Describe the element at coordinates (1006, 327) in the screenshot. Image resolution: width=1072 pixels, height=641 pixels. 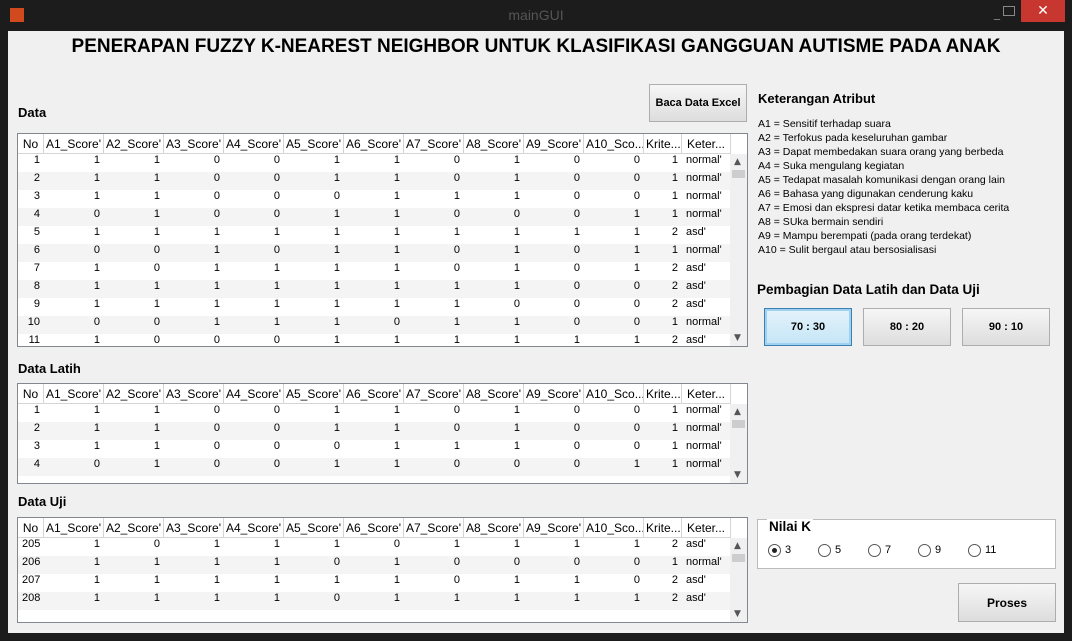
I see `split-button: 90 : 10` at that location.